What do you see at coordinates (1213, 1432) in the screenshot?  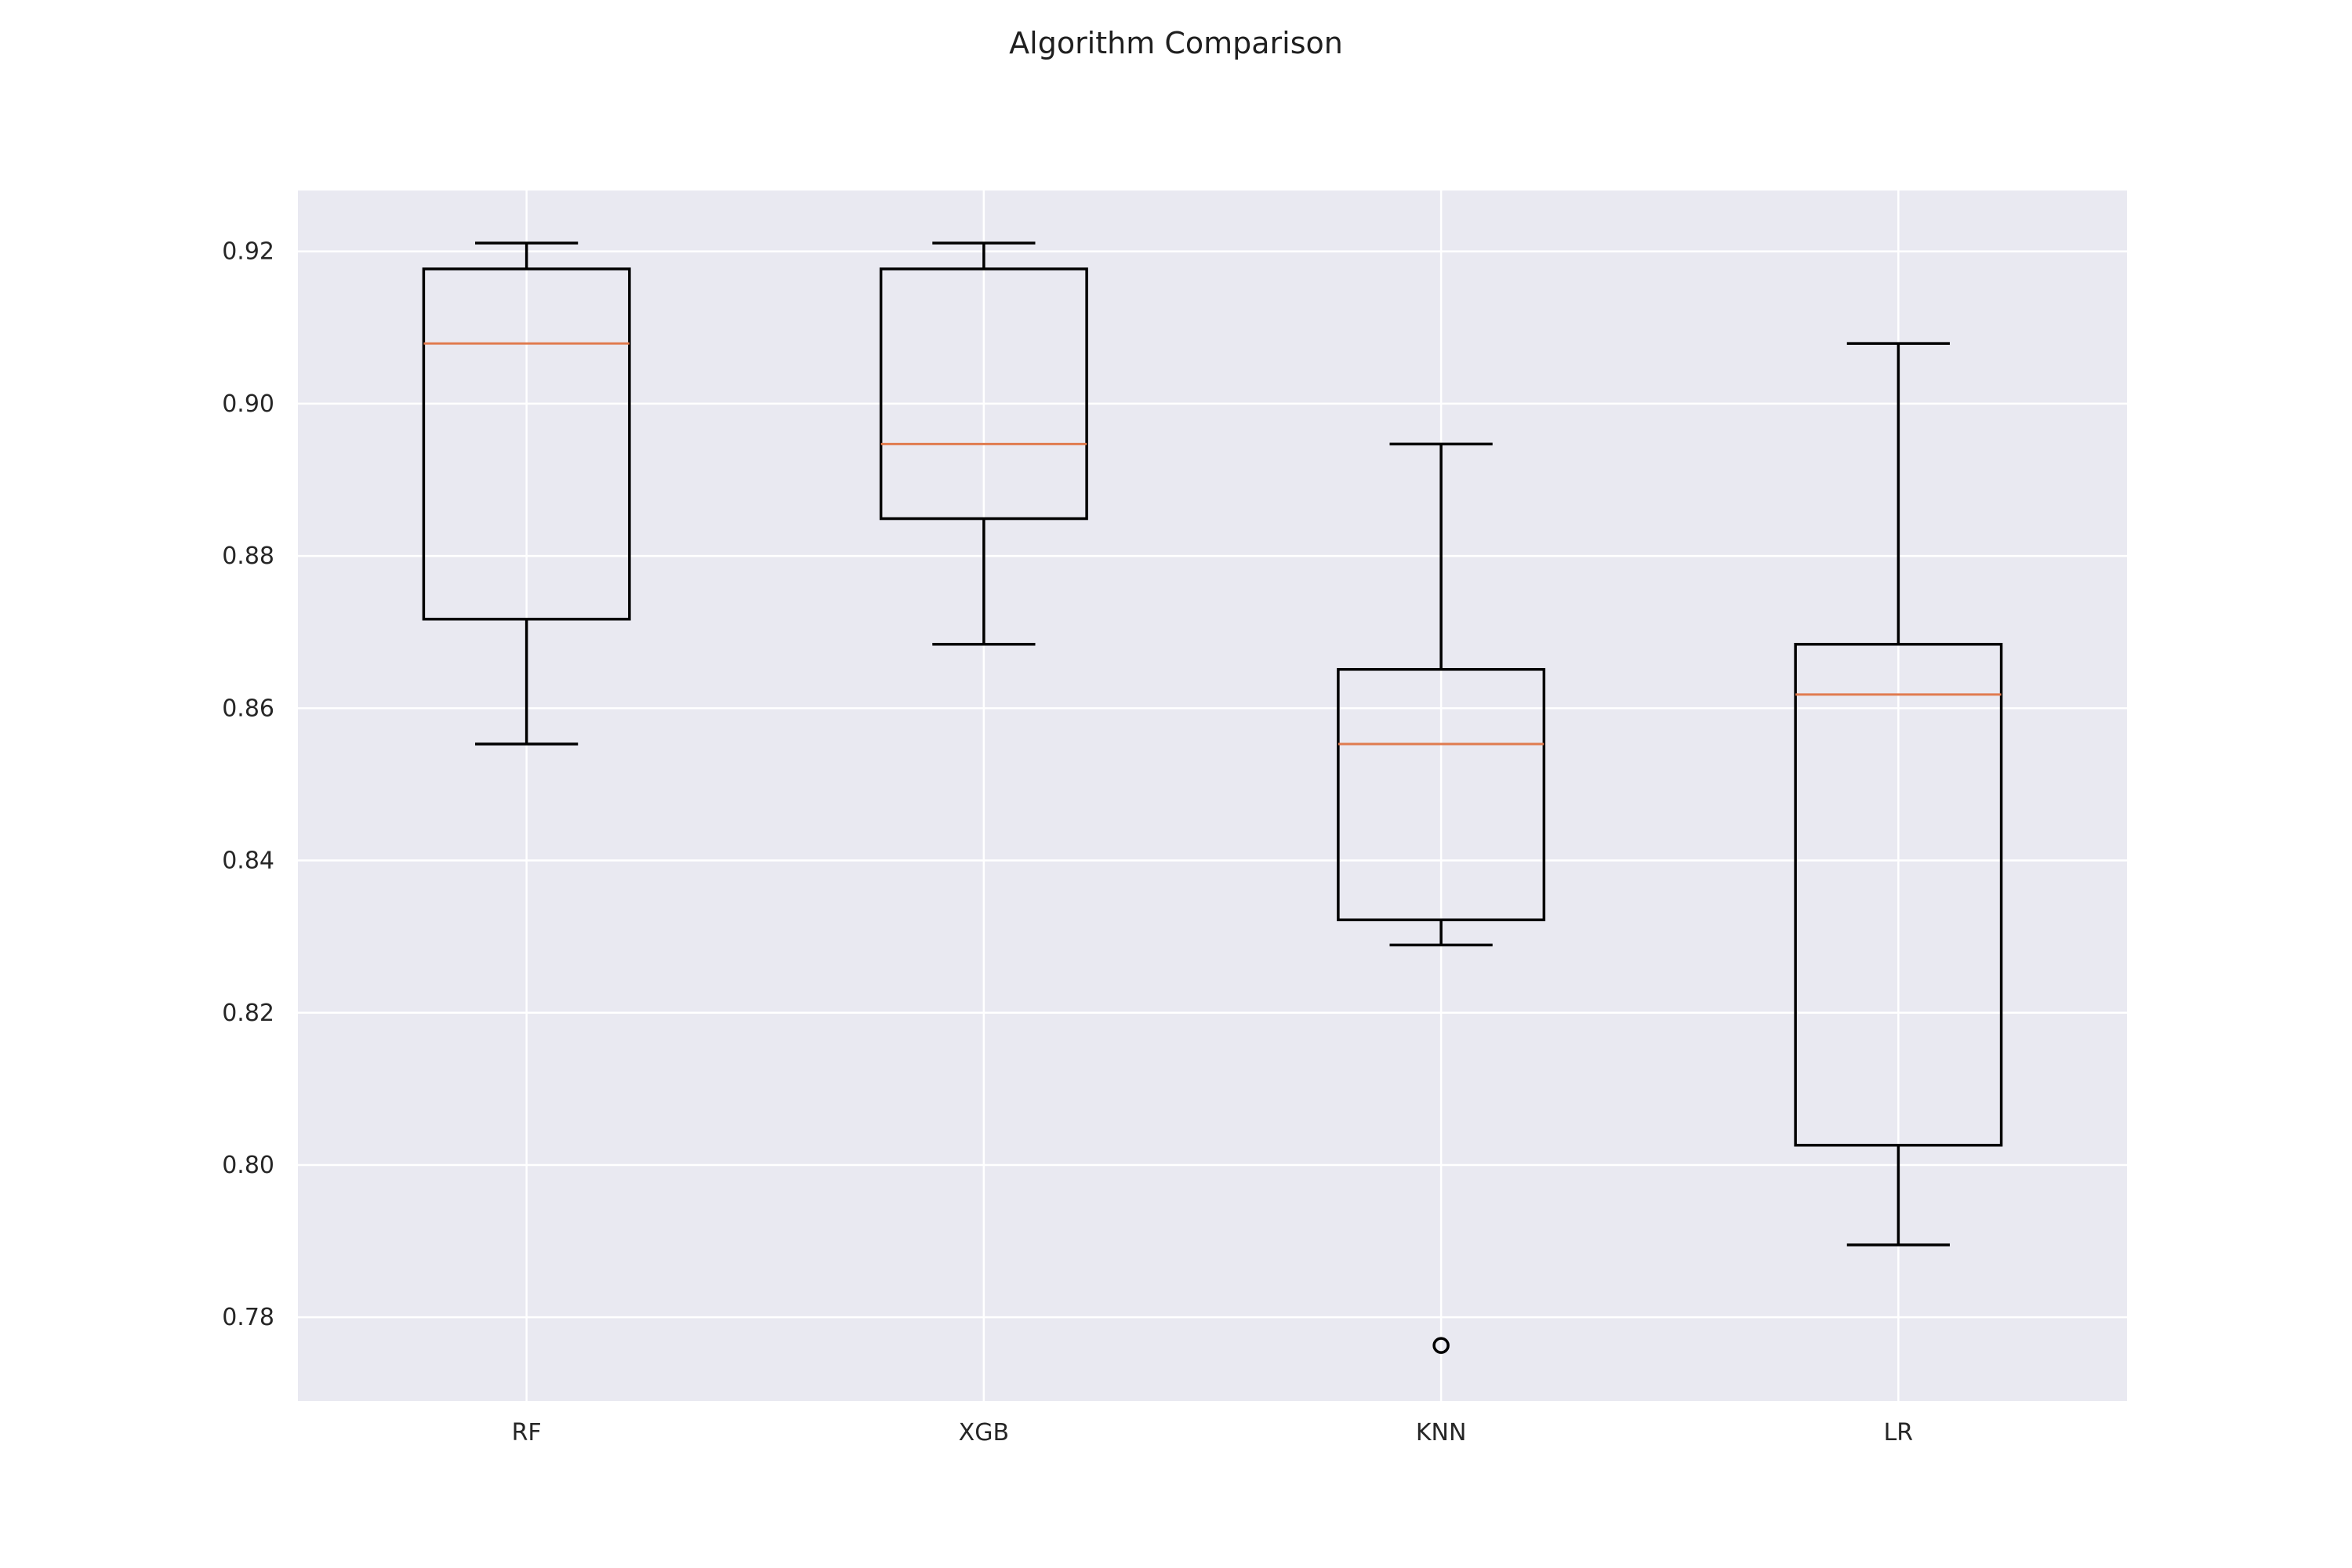 I see `x-axis-ticks: RF XGB KNN LR` at bounding box center [1213, 1432].